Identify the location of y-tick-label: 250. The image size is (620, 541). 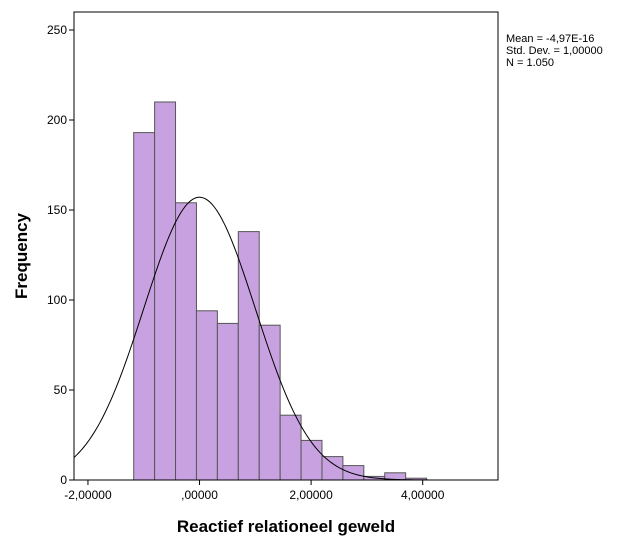
(57, 30).